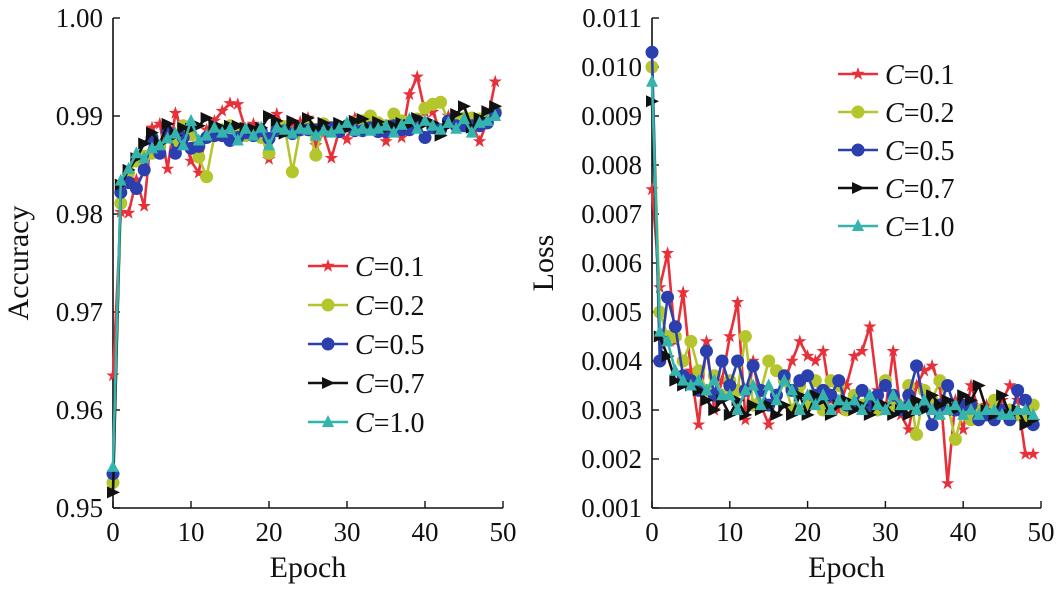  Describe the element at coordinates (389, 384) in the screenshot. I see `legend-label: C=0.7` at that location.